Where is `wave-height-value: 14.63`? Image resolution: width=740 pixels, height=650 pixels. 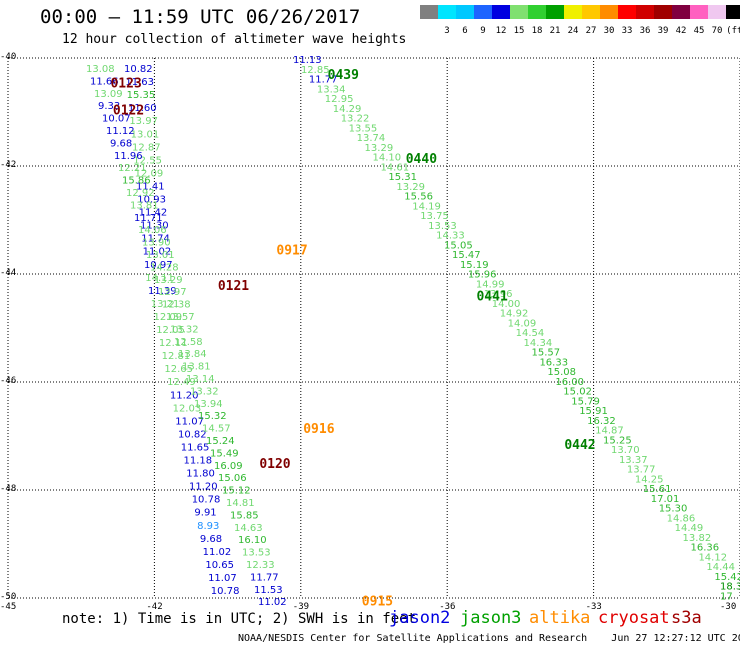 wave-height-value: 14.63 is located at coordinates (248, 528).